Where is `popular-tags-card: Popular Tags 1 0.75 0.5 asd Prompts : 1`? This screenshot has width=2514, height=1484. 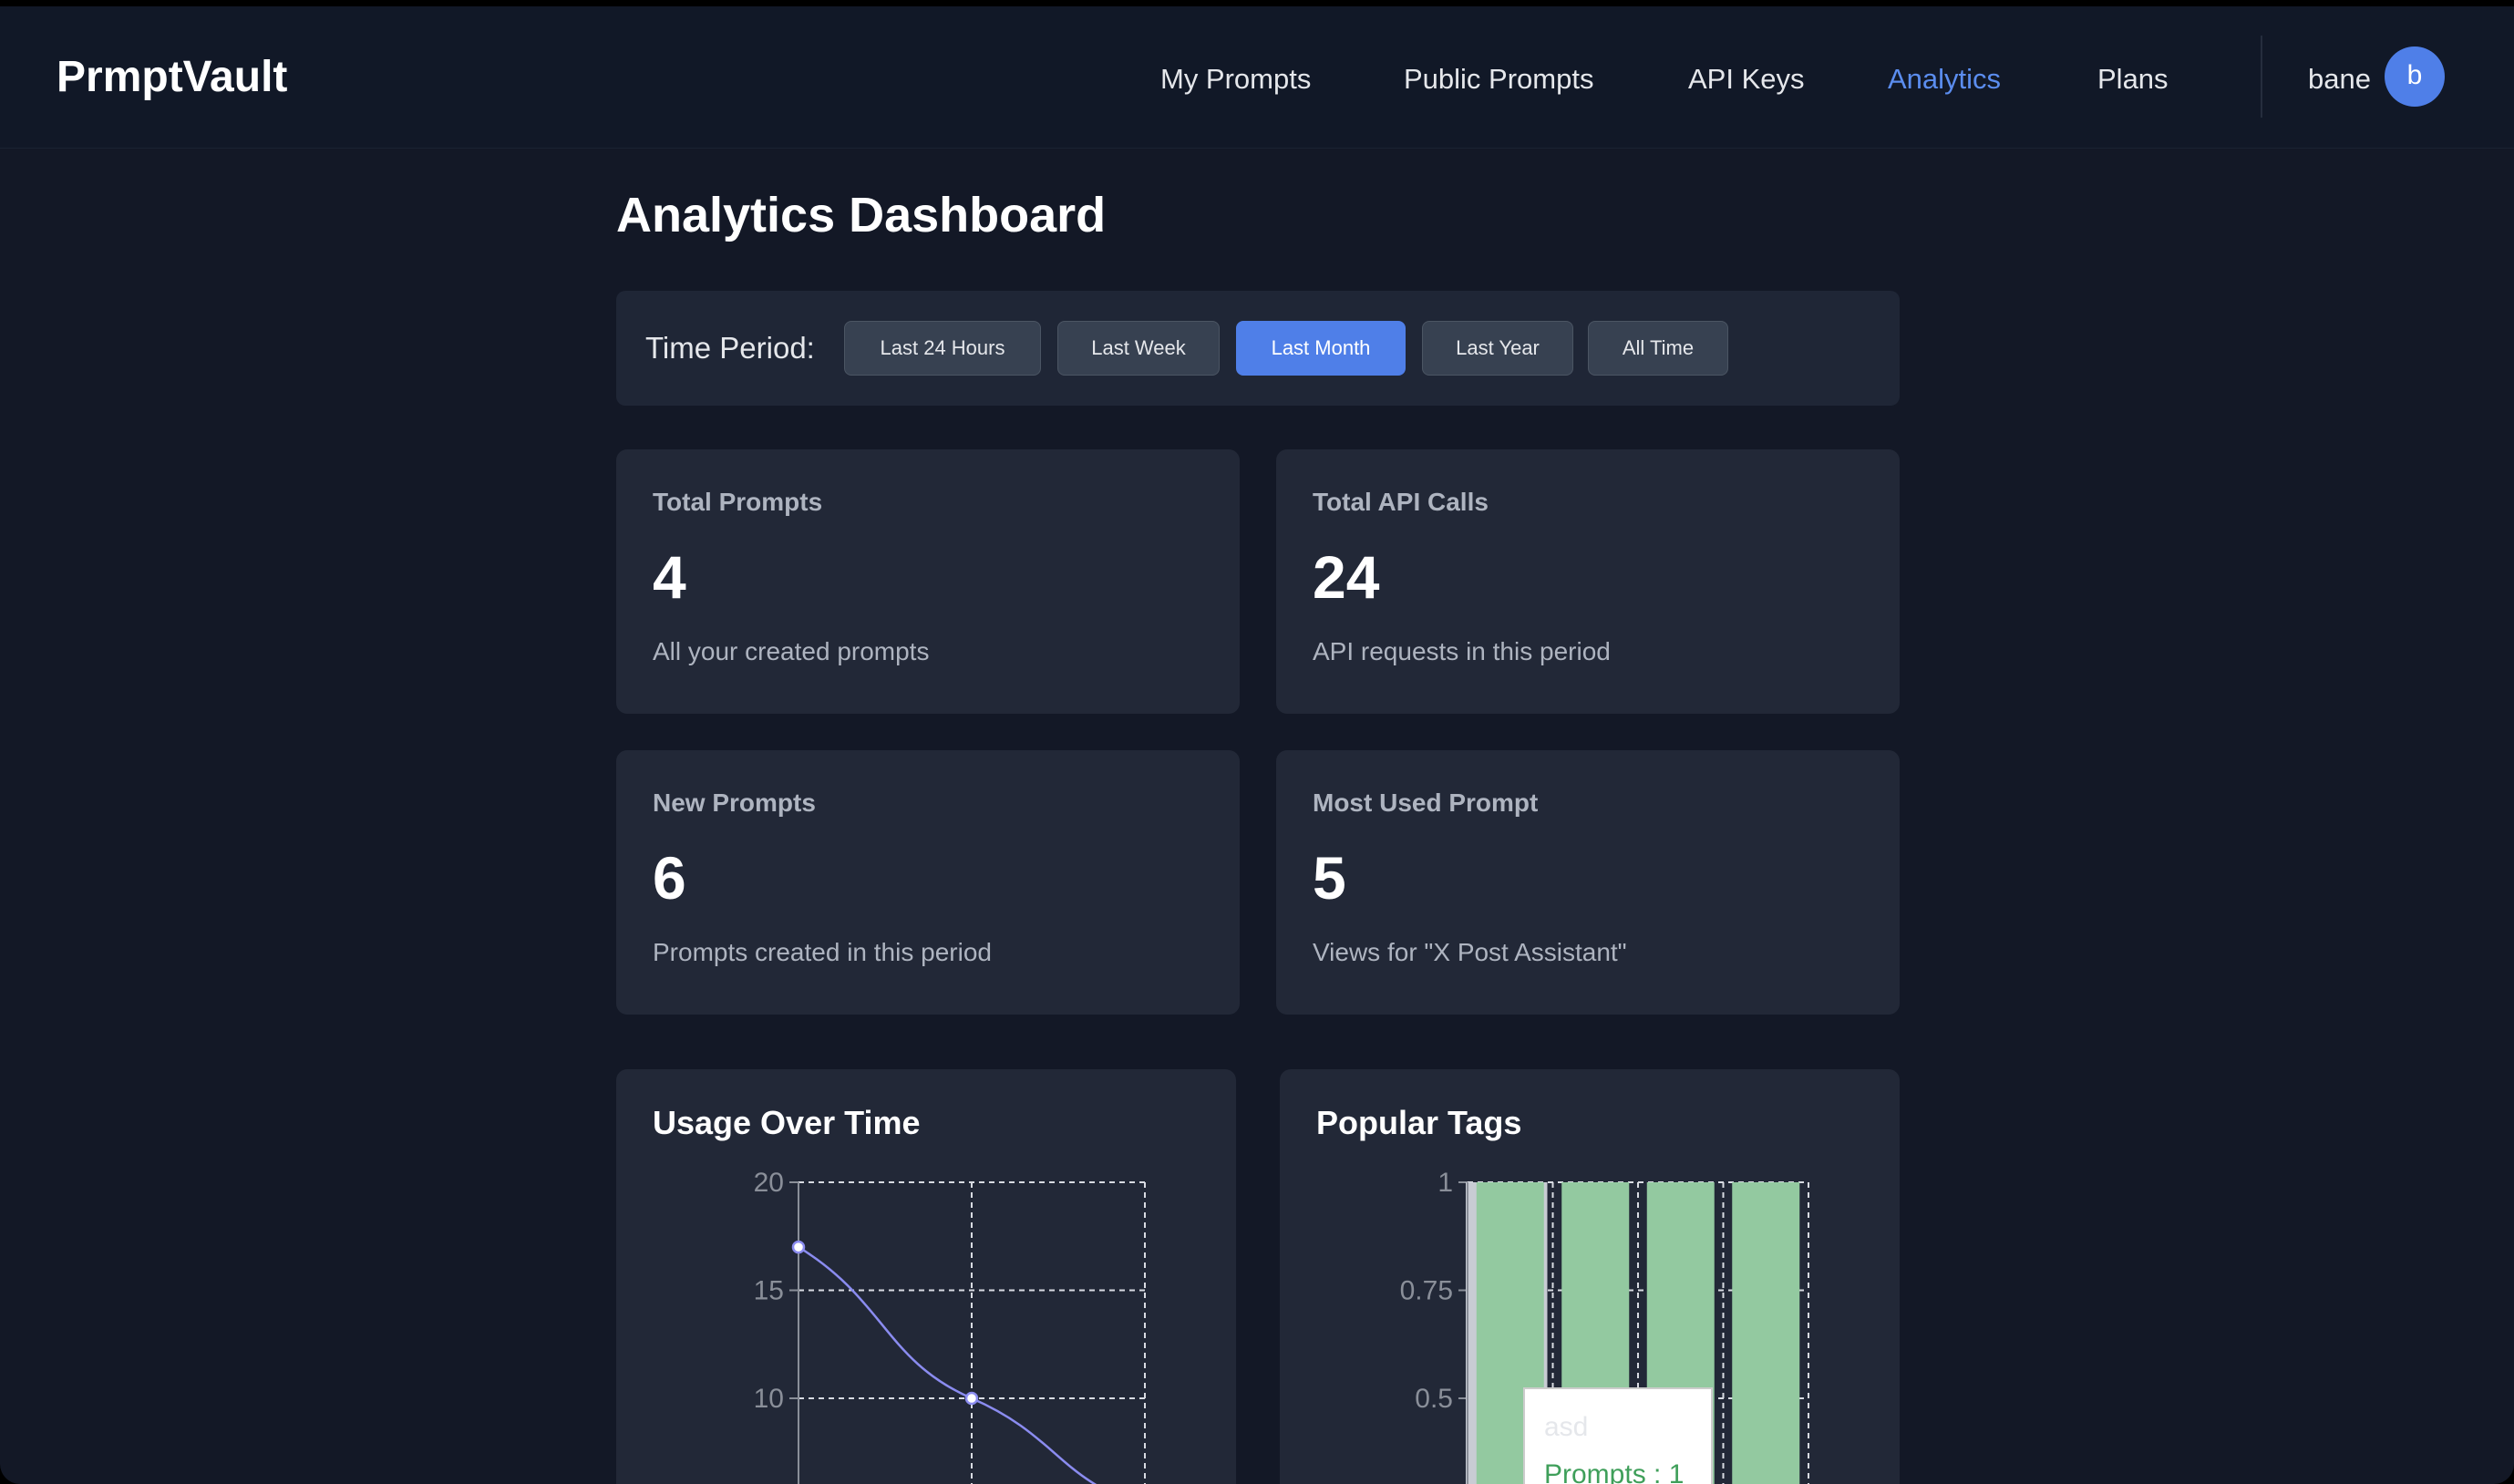
popular-tags-card: Popular Tags 1 0.75 0.5 asd Prompts : 1 is located at coordinates (1590, 1276).